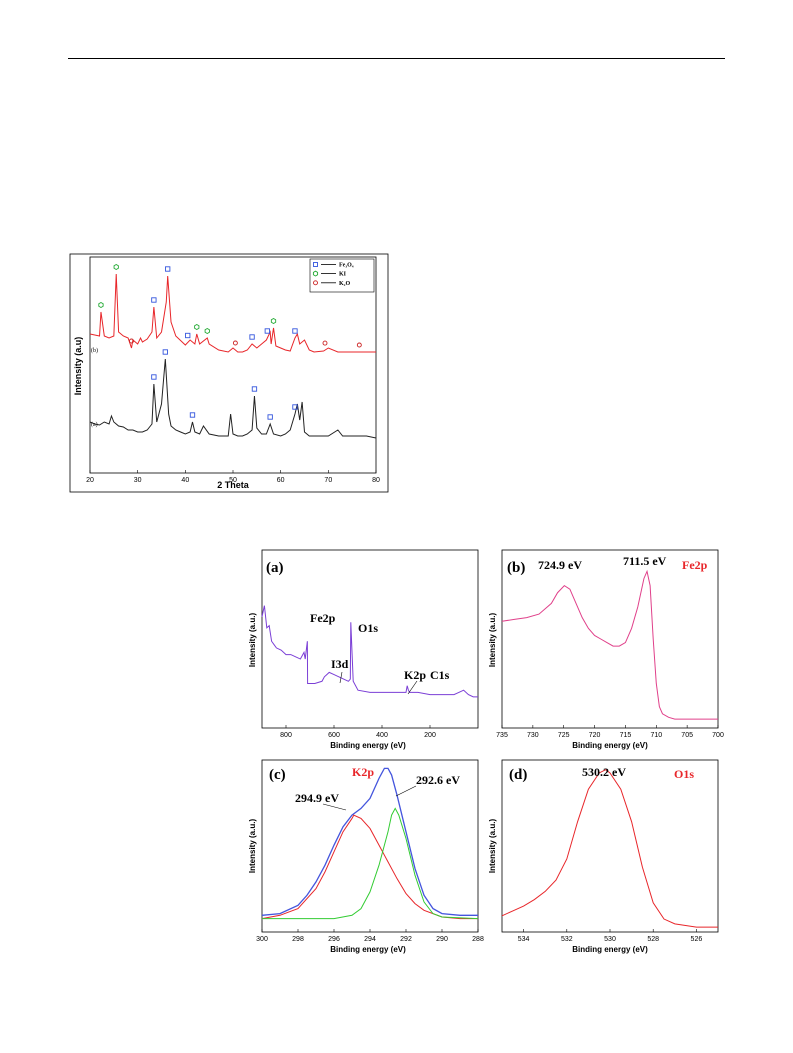  What do you see at coordinates (232, 313) in the screenshot?
I see `xrd-curve-b` at bounding box center [232, 313].